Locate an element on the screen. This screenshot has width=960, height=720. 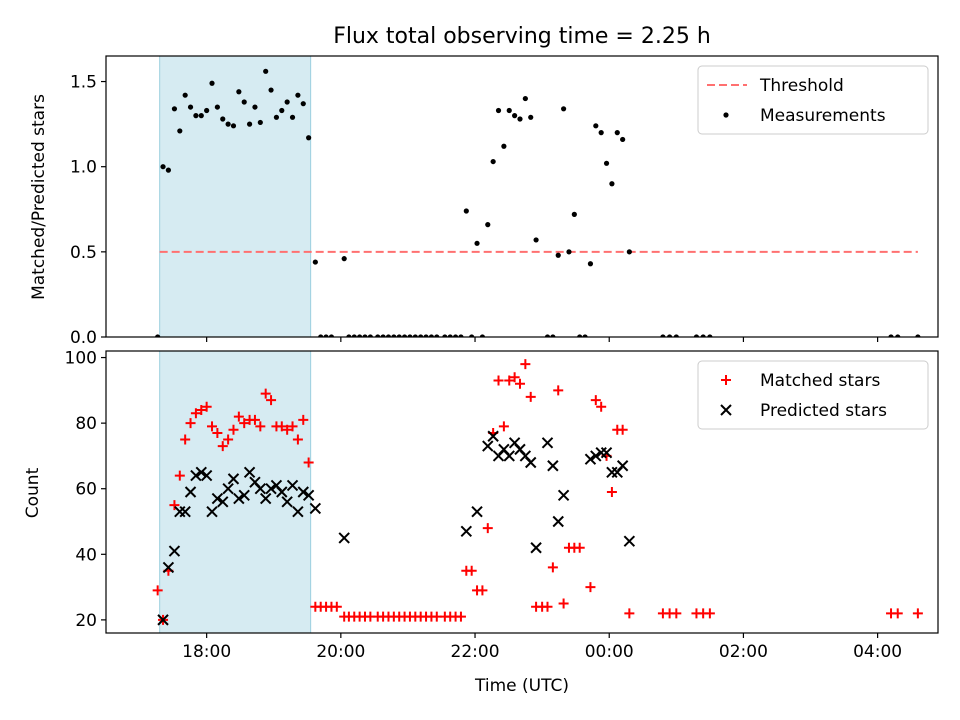
top-y-tick-label: 1.0 is located at coordinates (83, 168).